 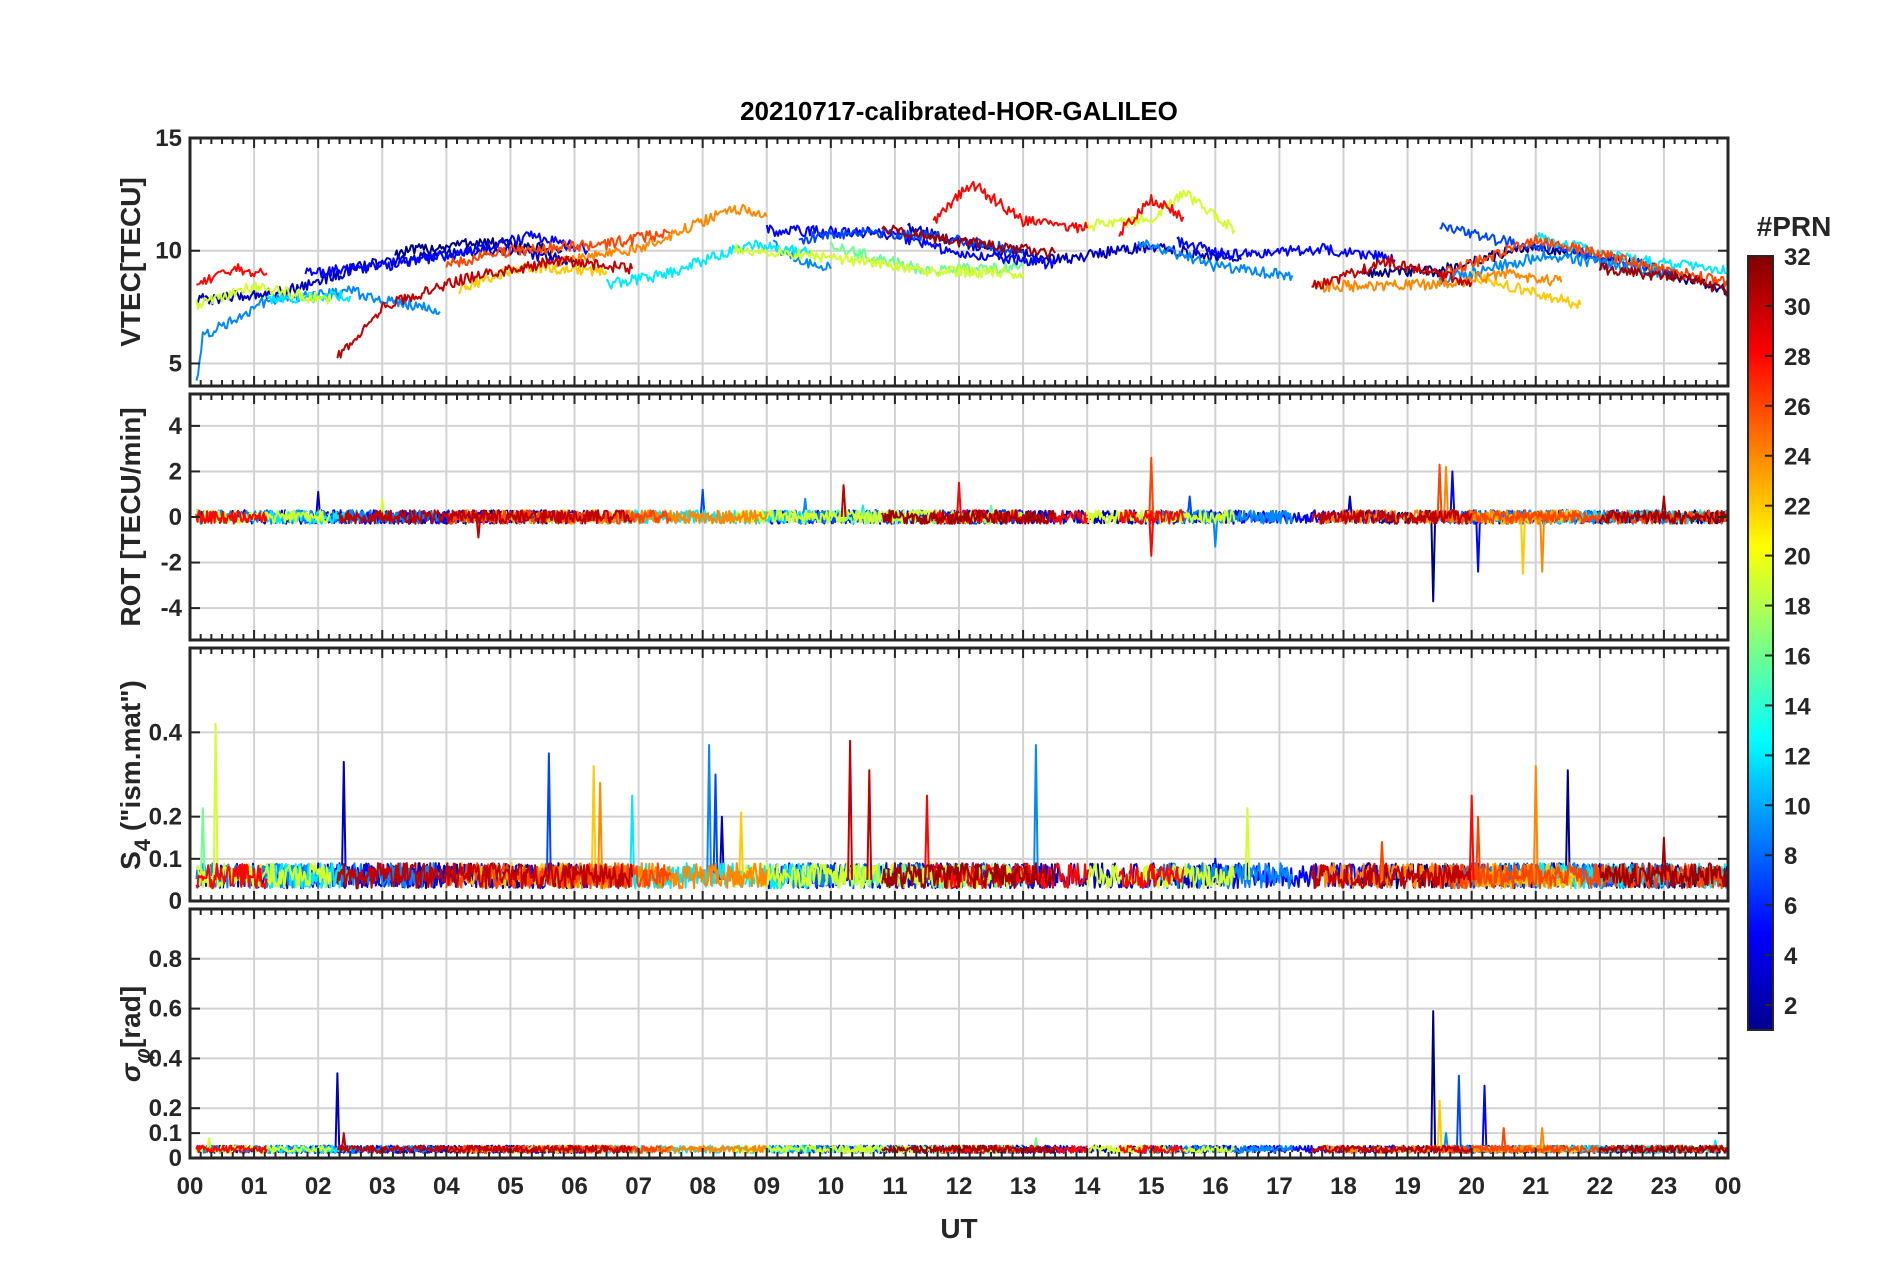 I want to click on y-axis-label-s4: S4 ("ism.mat"), so click(x=135, y=775).